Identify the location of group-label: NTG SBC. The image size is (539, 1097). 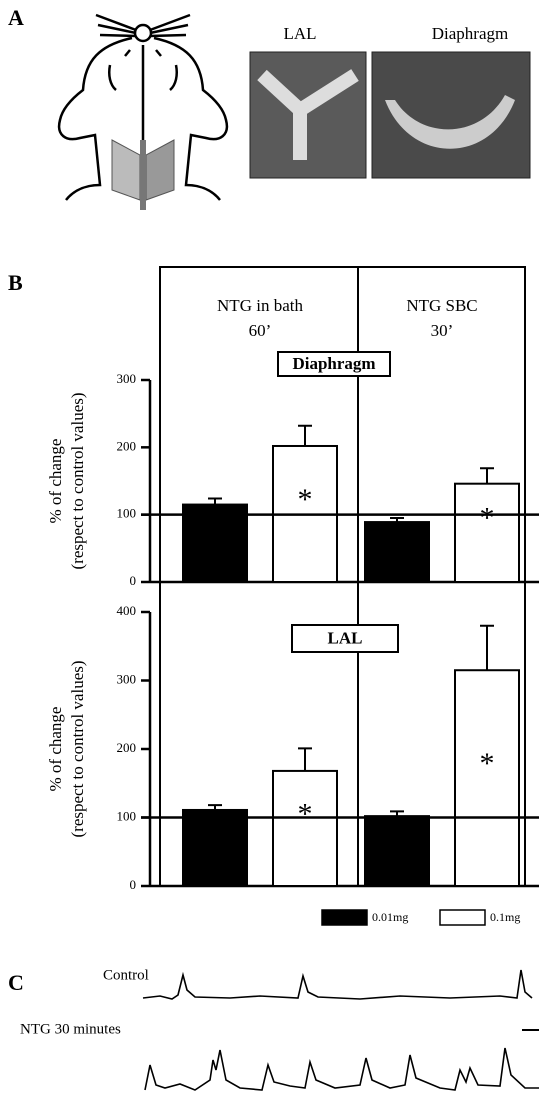
(441, 305).